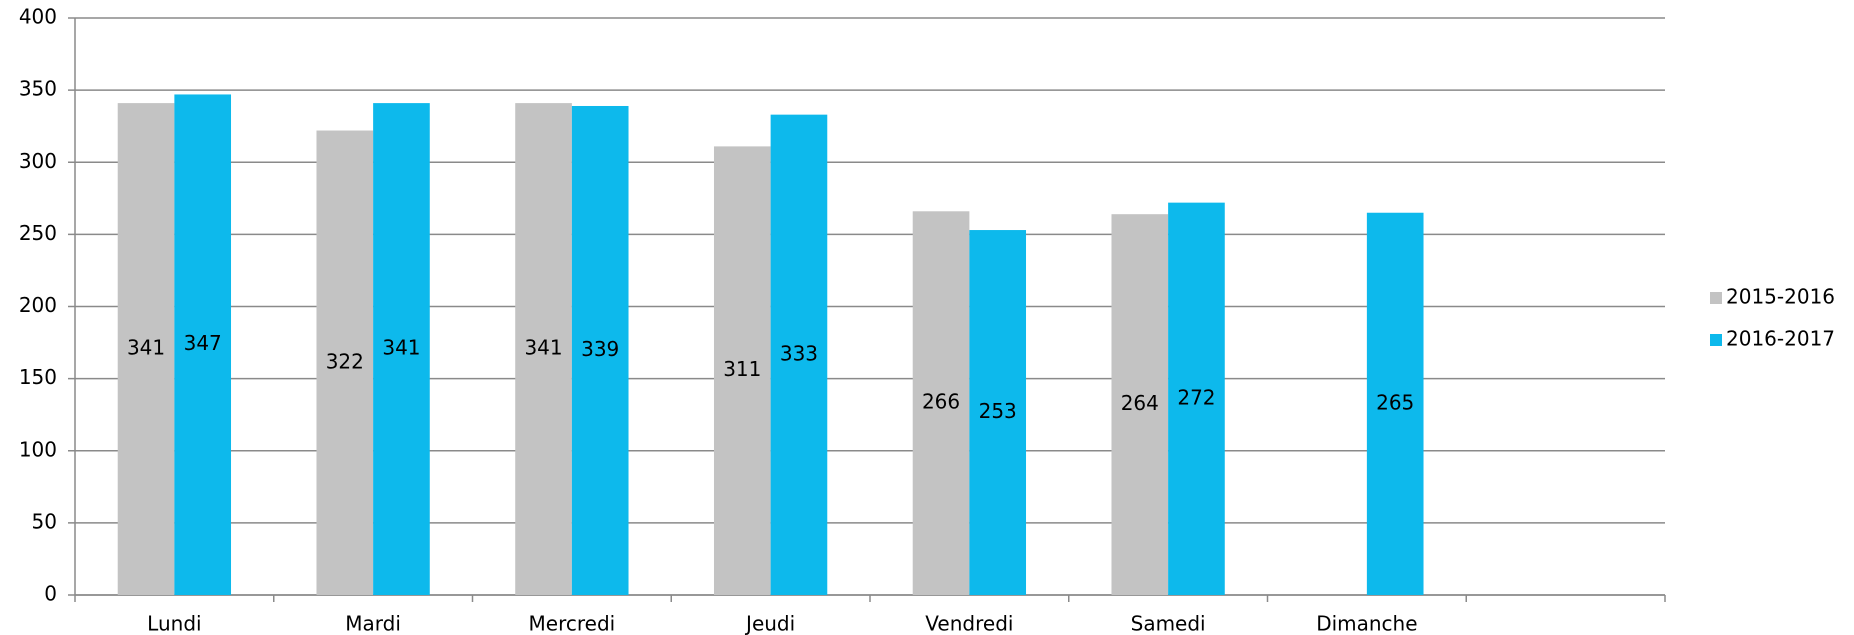 This screenshot has width=1854, height=635. What do you see at coordinates (38, 161) in the screenshot?
I see `y-tick-label: 300` at bounding box center [38, 161].